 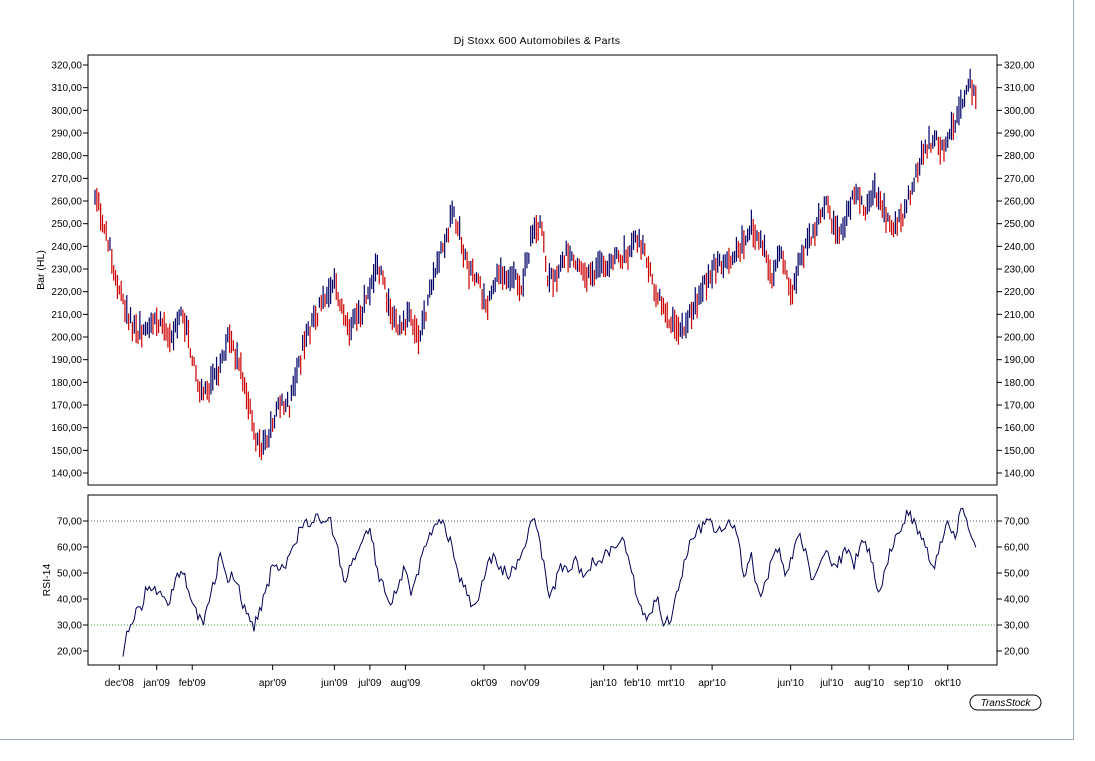 What do you see at coordinates (1019, 224) in the screenshot?
I see `price-tick-label-right: 250,00` at bounding box center [1019, 224].